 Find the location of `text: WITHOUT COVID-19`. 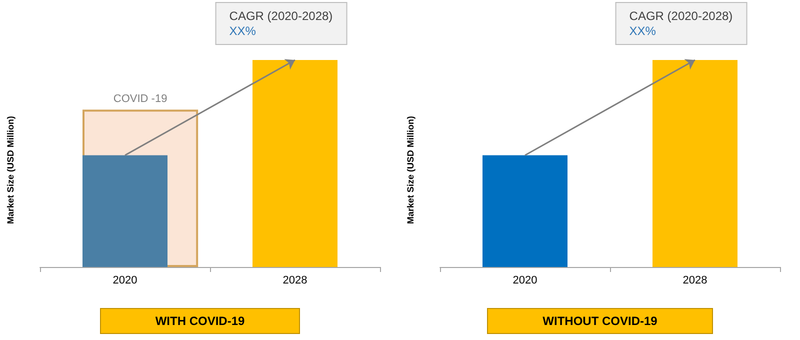

text: WITHOUT COVID-19 is located at coordinates (600, 321).